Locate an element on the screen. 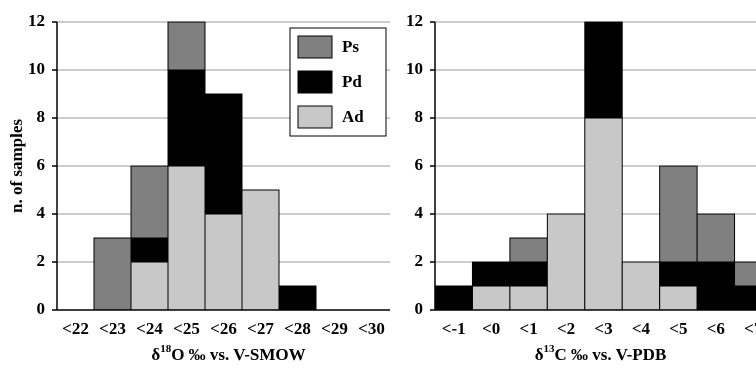 This screenshot has height=377, width=756. x-label-sup: 13 is located at coordinates (550, 349).